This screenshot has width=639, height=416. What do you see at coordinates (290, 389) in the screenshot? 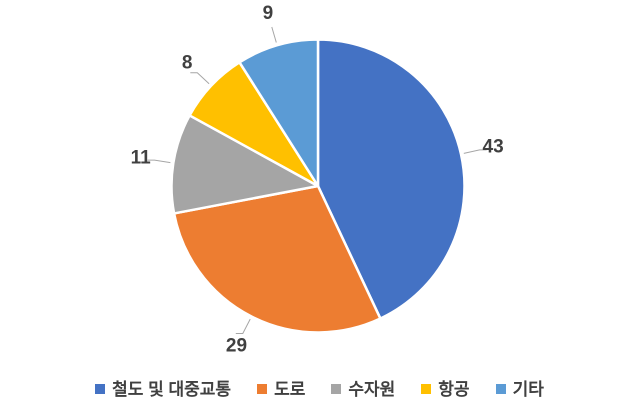
I see `legend-label: 도로` at bounding box center [290, 389].